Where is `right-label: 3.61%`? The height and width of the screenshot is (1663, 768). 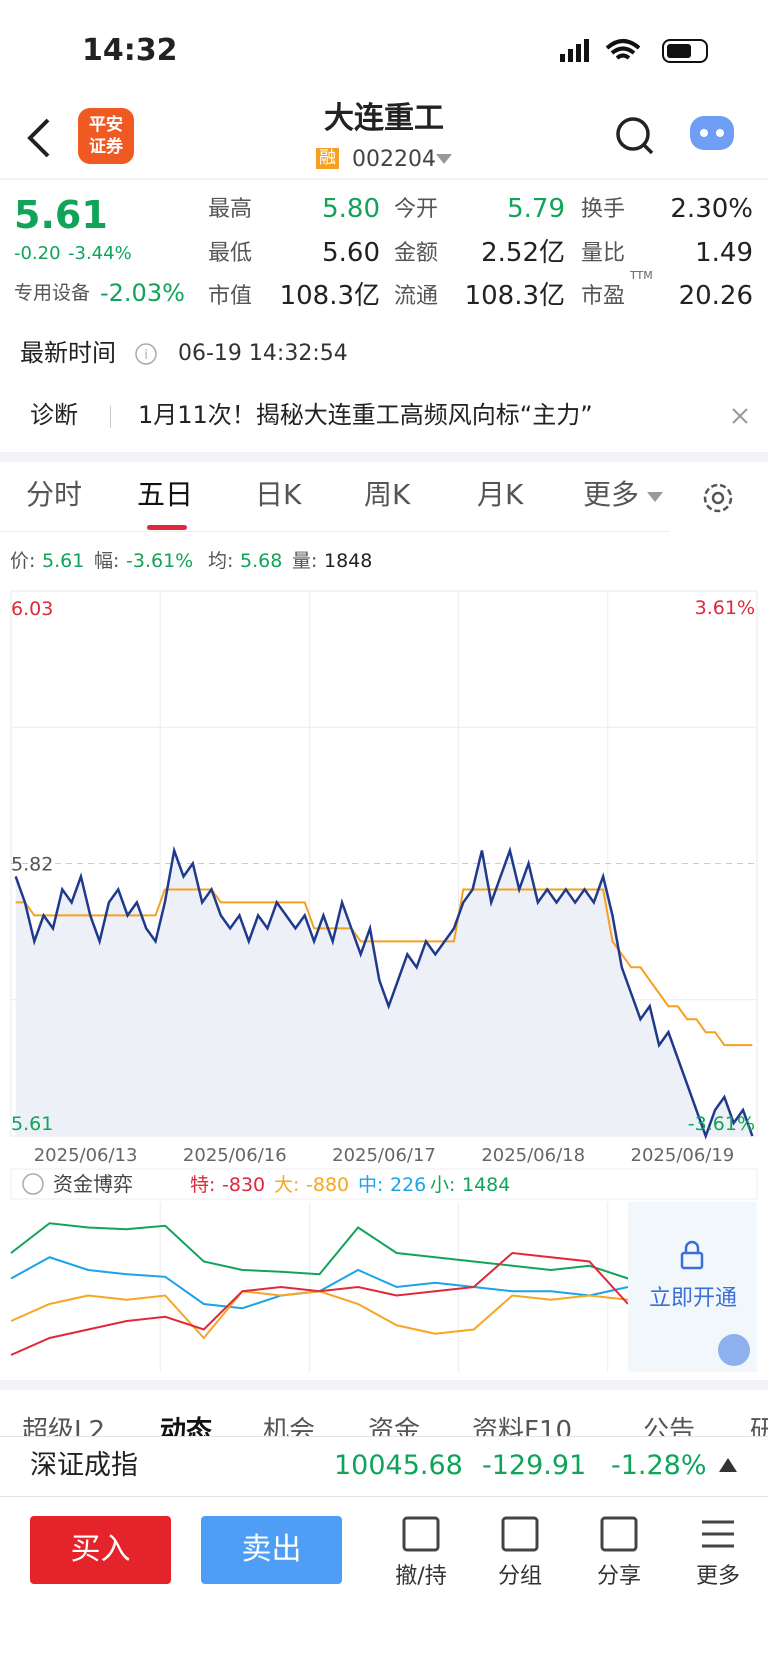 right-label: 3.61% is located at coordinates (725, 608).